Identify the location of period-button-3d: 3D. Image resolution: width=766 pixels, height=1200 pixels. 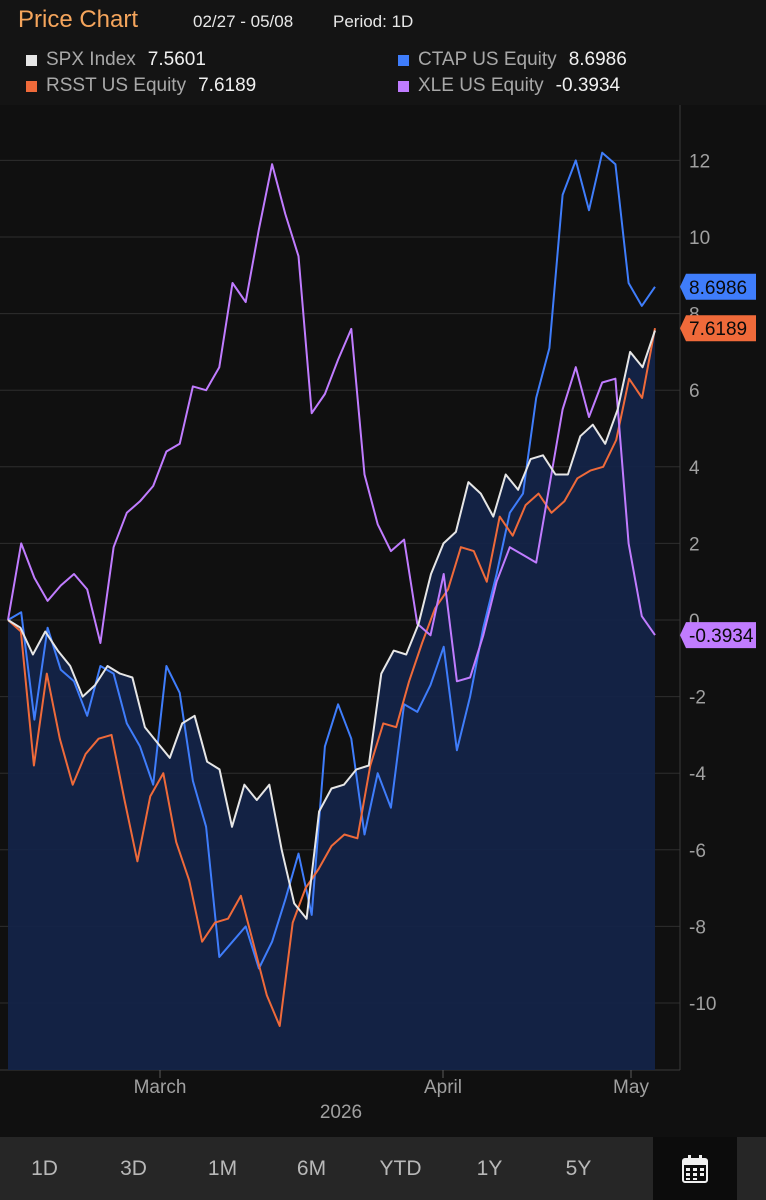
(133, 1168).